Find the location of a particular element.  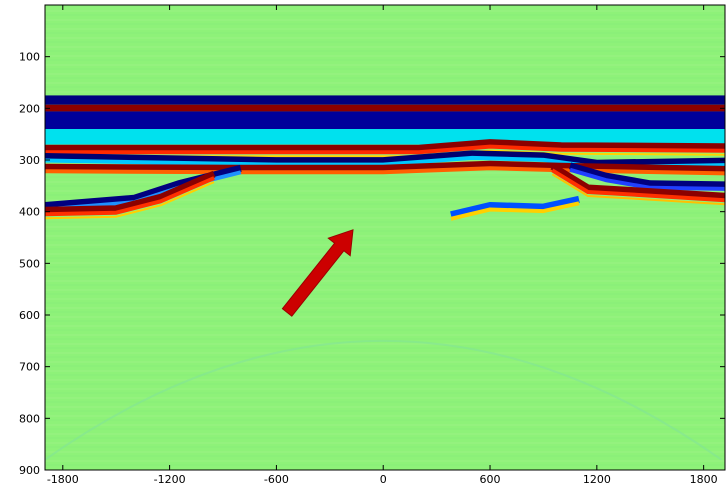

annotation-arrow is located at coordinates (317, 273).